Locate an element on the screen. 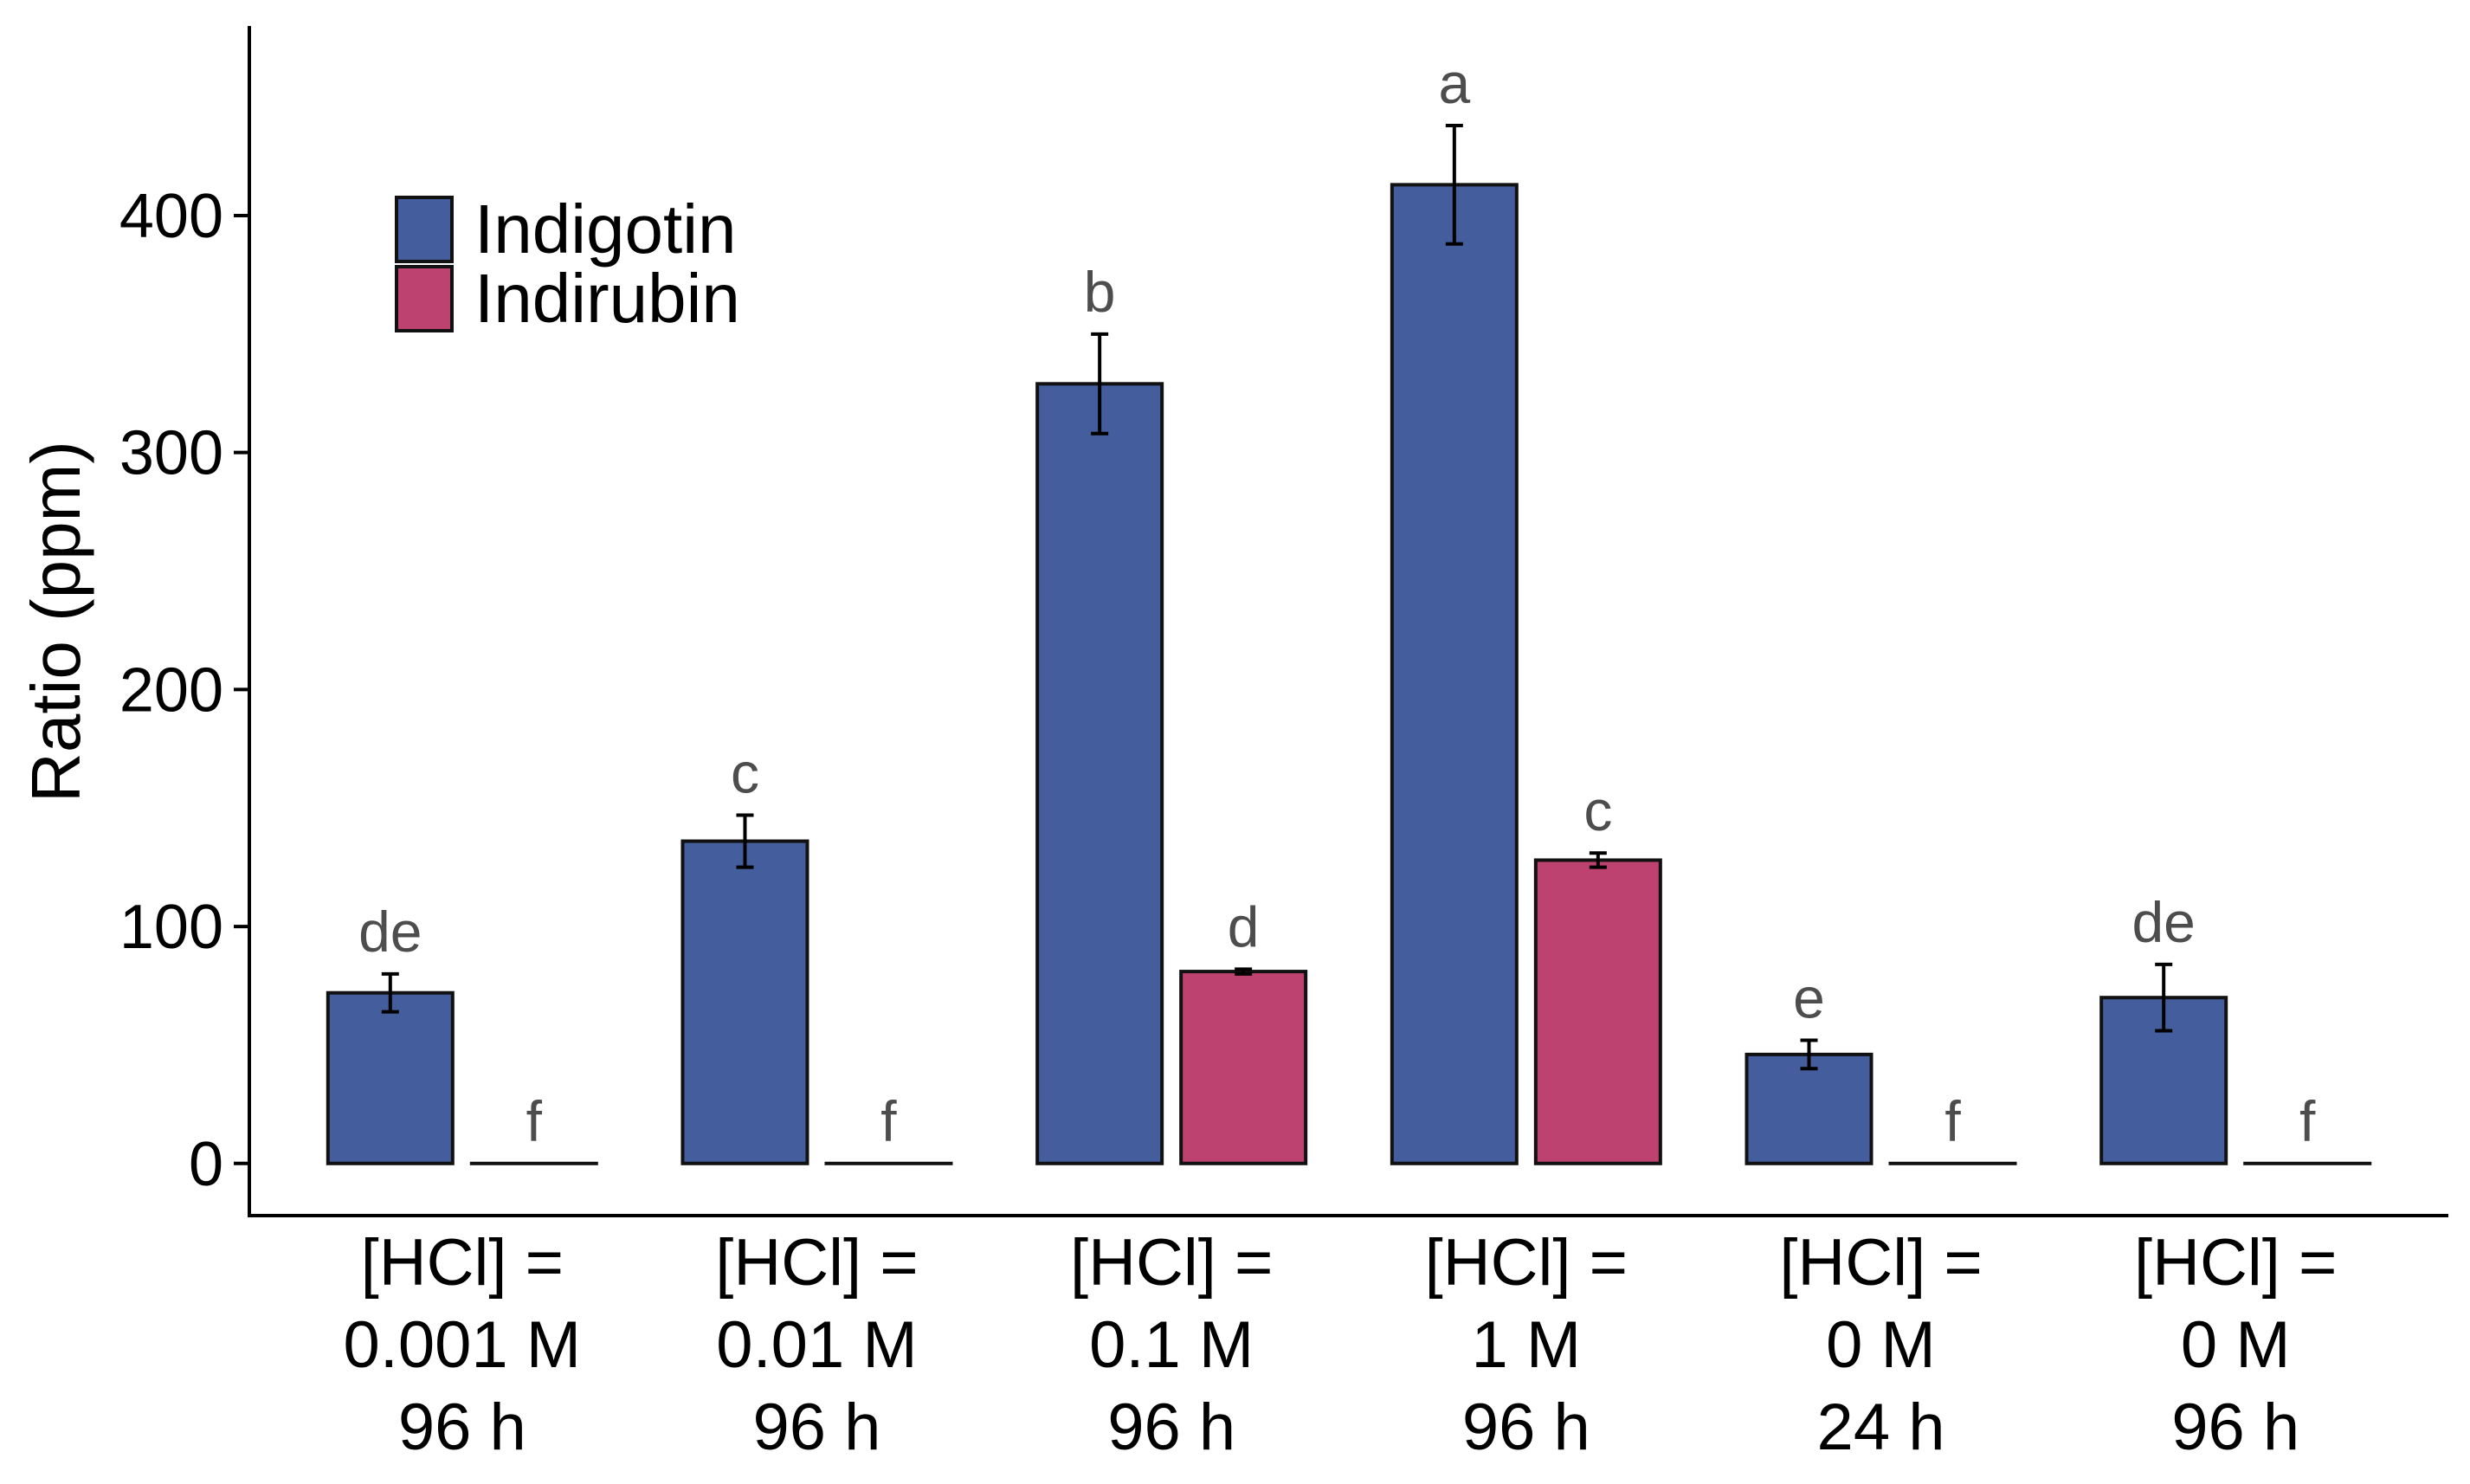  y-axis-title: Ratio (ppm) is located at coordinates (55, 622).